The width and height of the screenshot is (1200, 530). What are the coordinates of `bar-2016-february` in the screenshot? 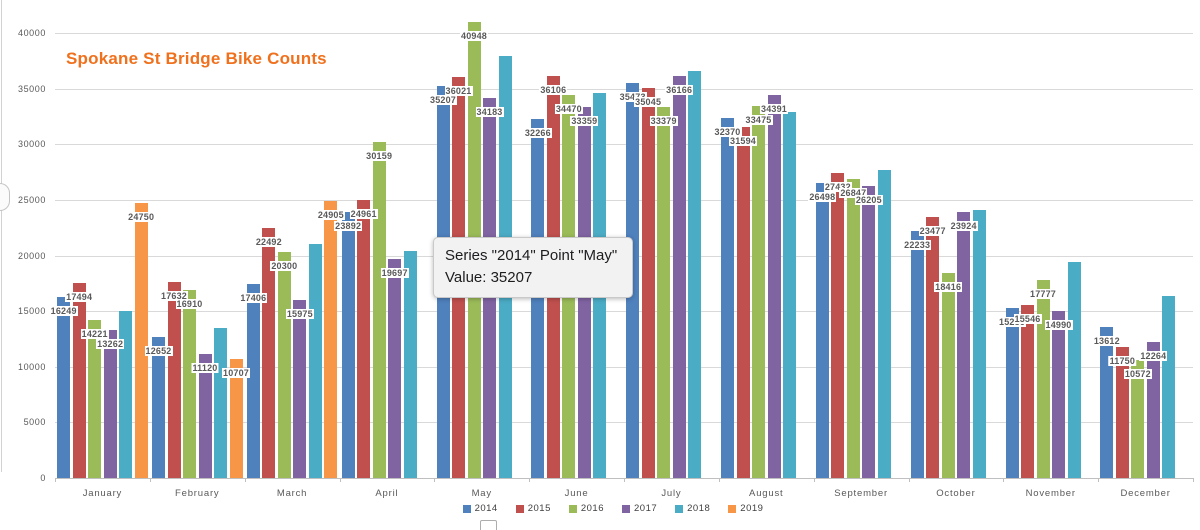 It's located at (189, 383).